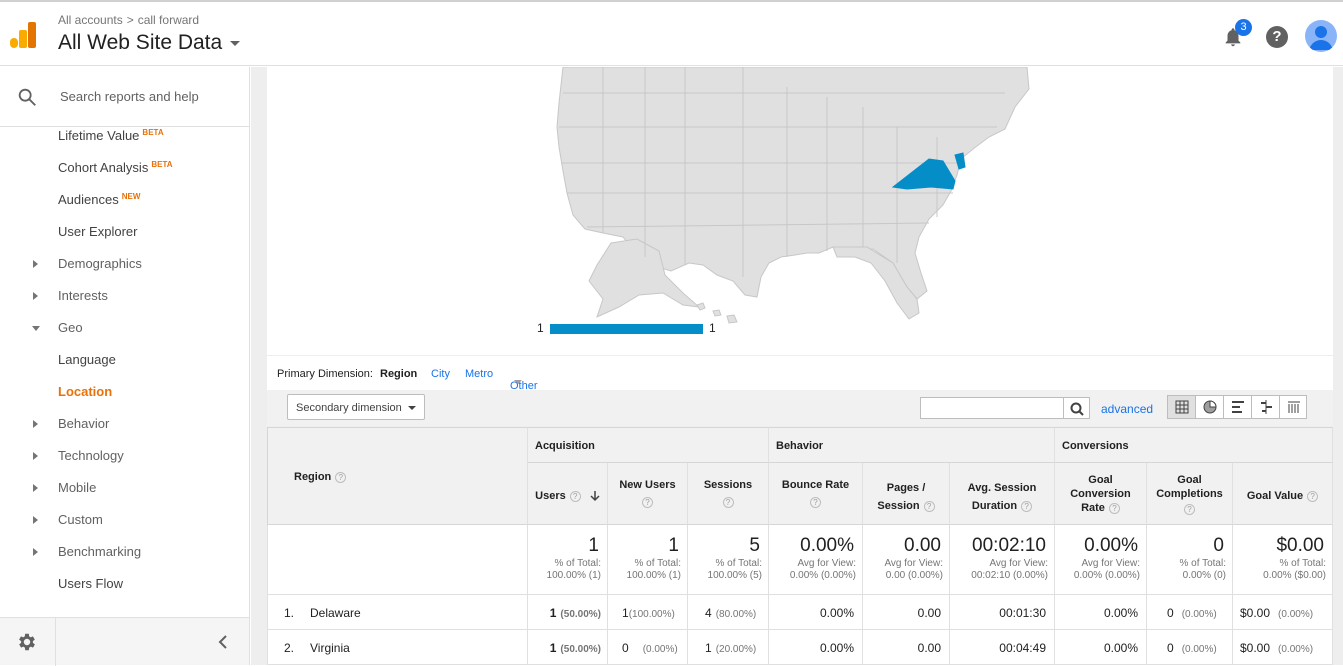 This screenshot has width=1343, height=666. What do you see at coordinates (124, 552) in the screenshot?
I see `sidebar-item-benchmarking: Benchmarking` at bounding box center [124, 552].